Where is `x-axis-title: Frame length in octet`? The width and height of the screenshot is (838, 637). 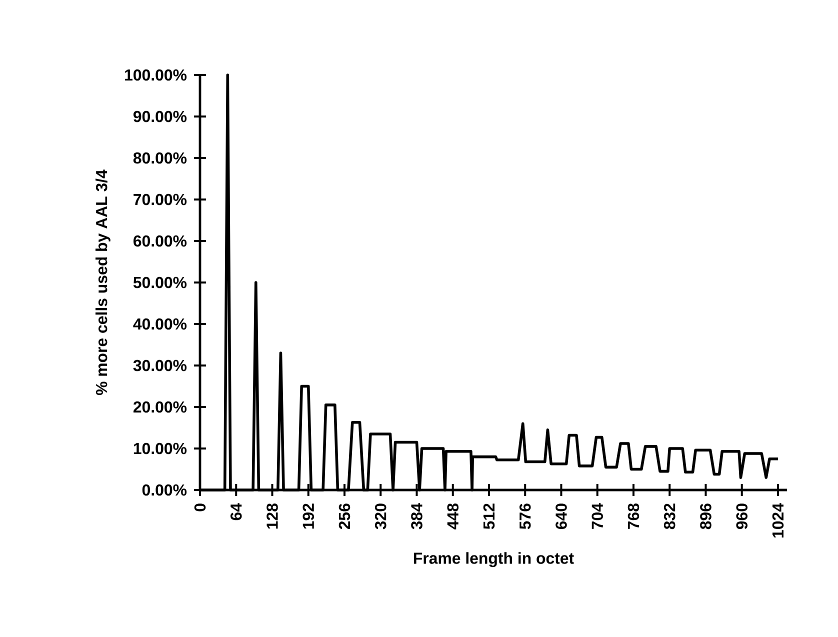
x-axis-title: Frame length in octet is located at coordinates (494, 560).